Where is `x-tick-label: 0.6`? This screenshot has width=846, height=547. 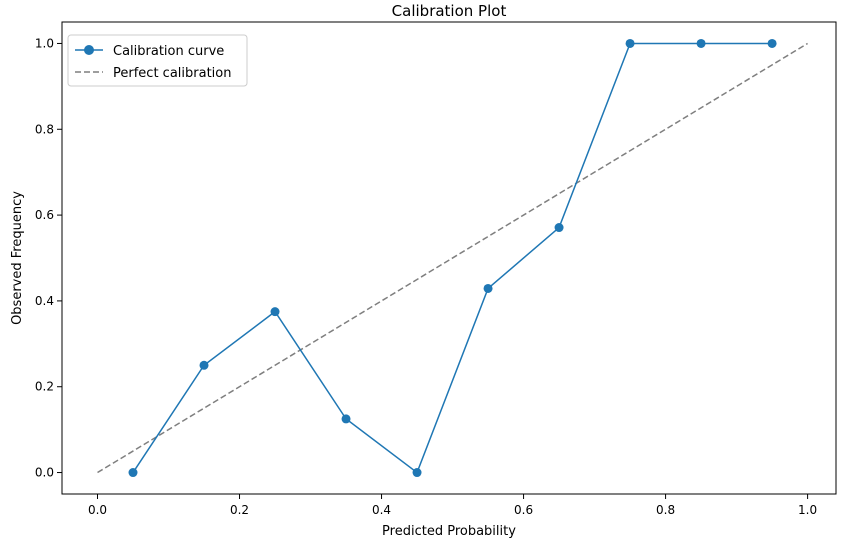
x-tick-label: 0.6 is located at coordinates (523, 510).